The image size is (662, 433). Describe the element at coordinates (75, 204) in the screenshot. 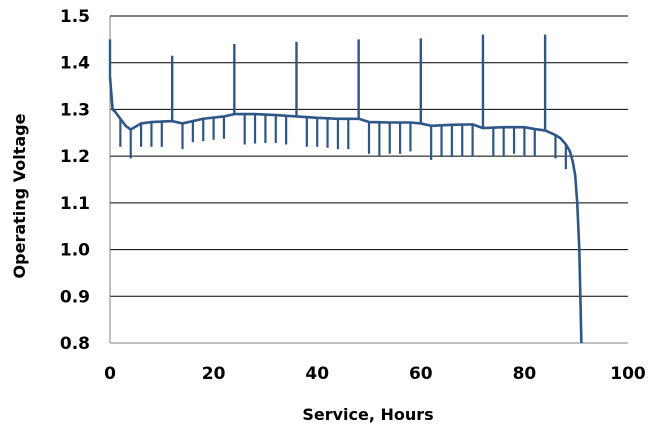

I see `y-tick-label: 1.1` at that location.